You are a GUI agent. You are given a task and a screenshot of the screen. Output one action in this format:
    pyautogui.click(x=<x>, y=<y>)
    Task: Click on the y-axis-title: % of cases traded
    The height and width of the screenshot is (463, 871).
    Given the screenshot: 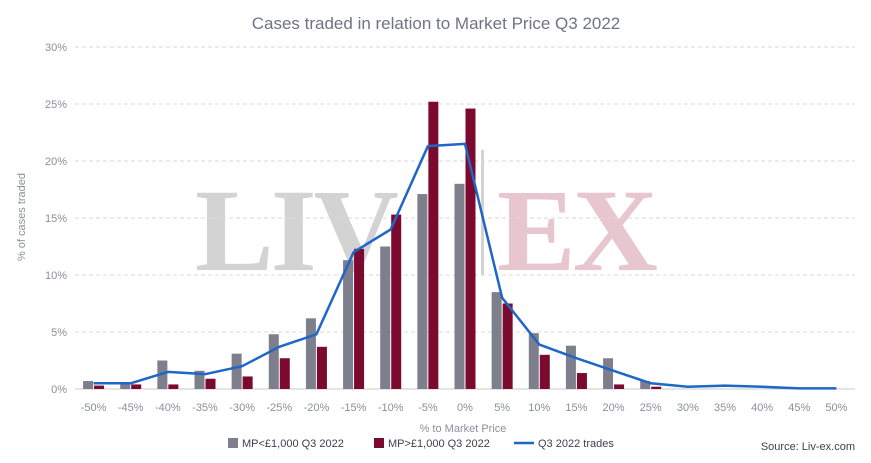 What is the action you would take?
    pyautogui.click(x=22, y=217)
    